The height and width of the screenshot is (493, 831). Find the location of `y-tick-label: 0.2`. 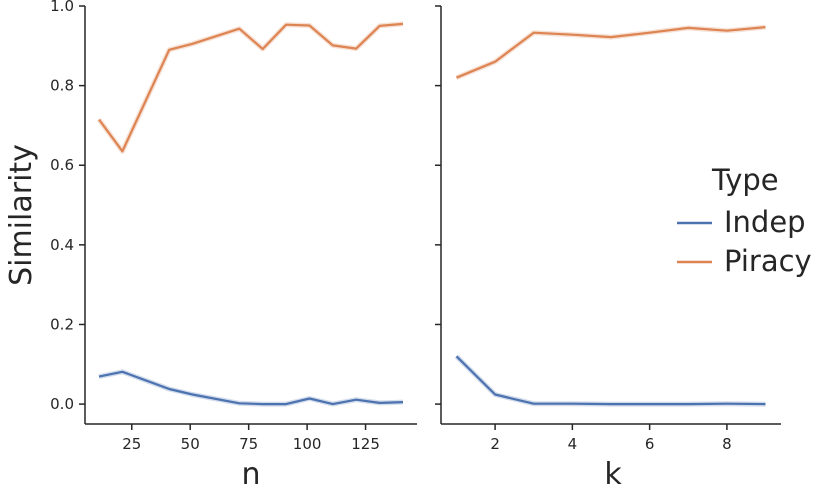

y-tick-label: 0.2 is located at coordinates (62, 324).